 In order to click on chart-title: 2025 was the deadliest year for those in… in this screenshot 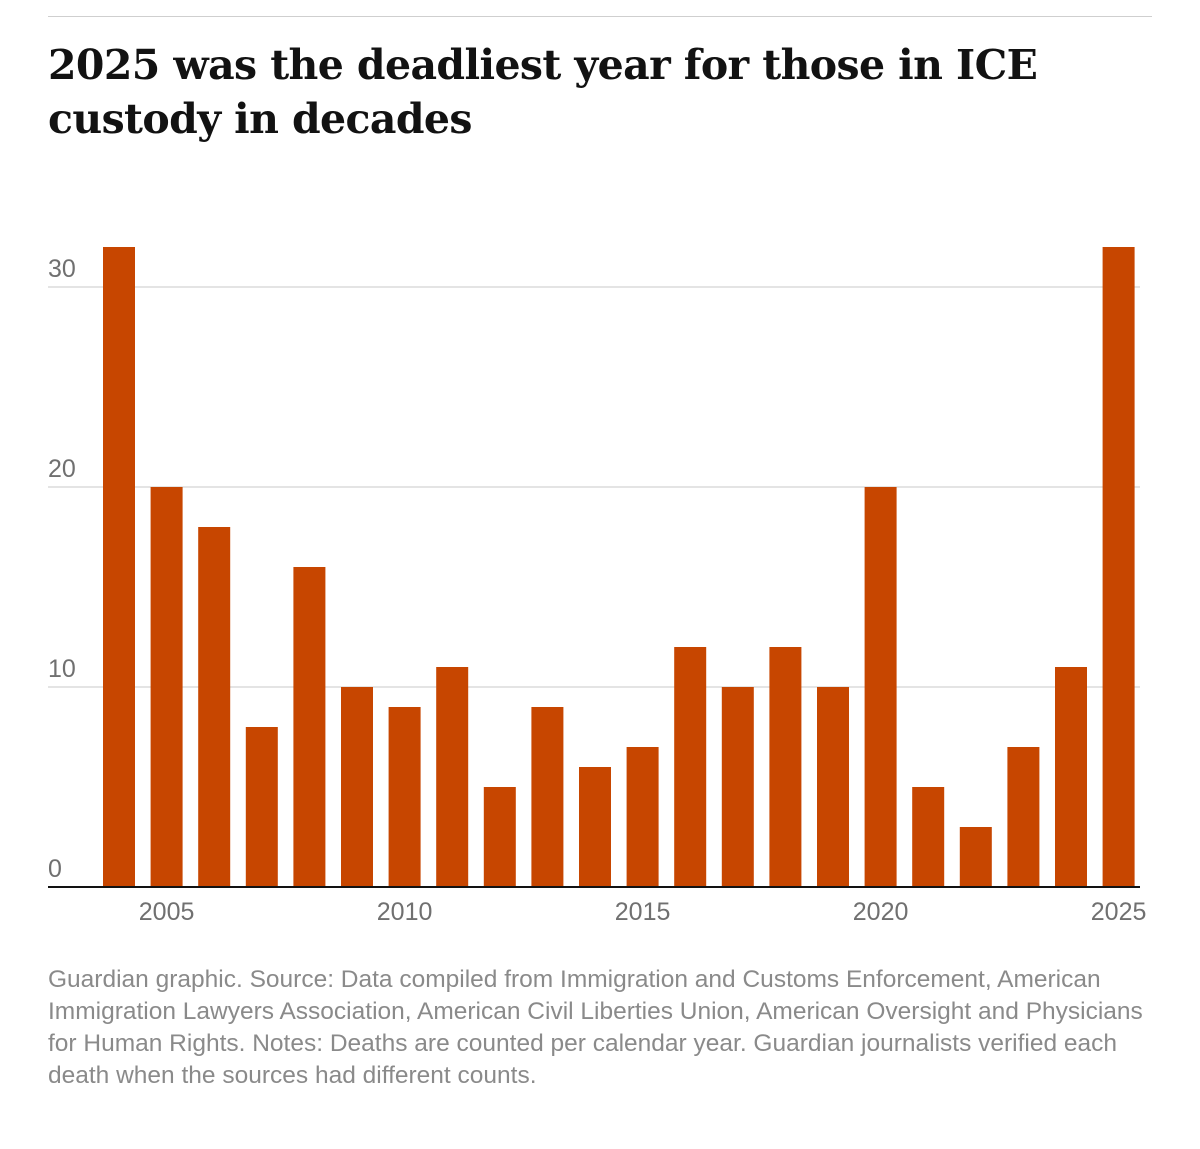, I will do `click(543, 92)`.